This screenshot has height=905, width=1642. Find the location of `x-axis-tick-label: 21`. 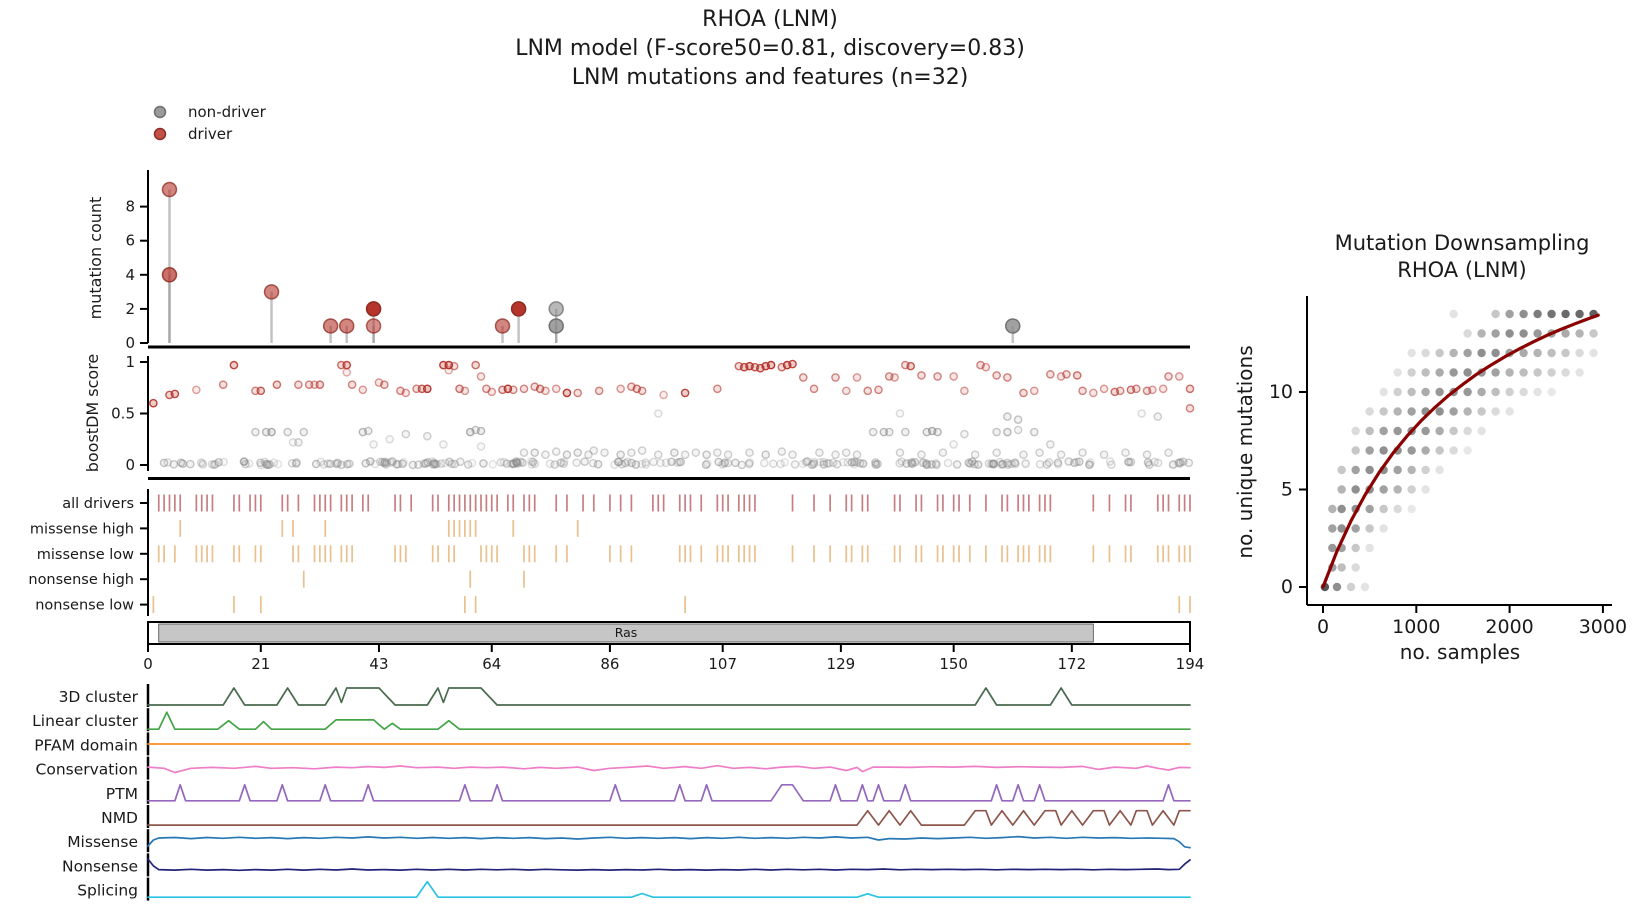

x-axis-tick-label: 21 is located at coordinates (260, 664).